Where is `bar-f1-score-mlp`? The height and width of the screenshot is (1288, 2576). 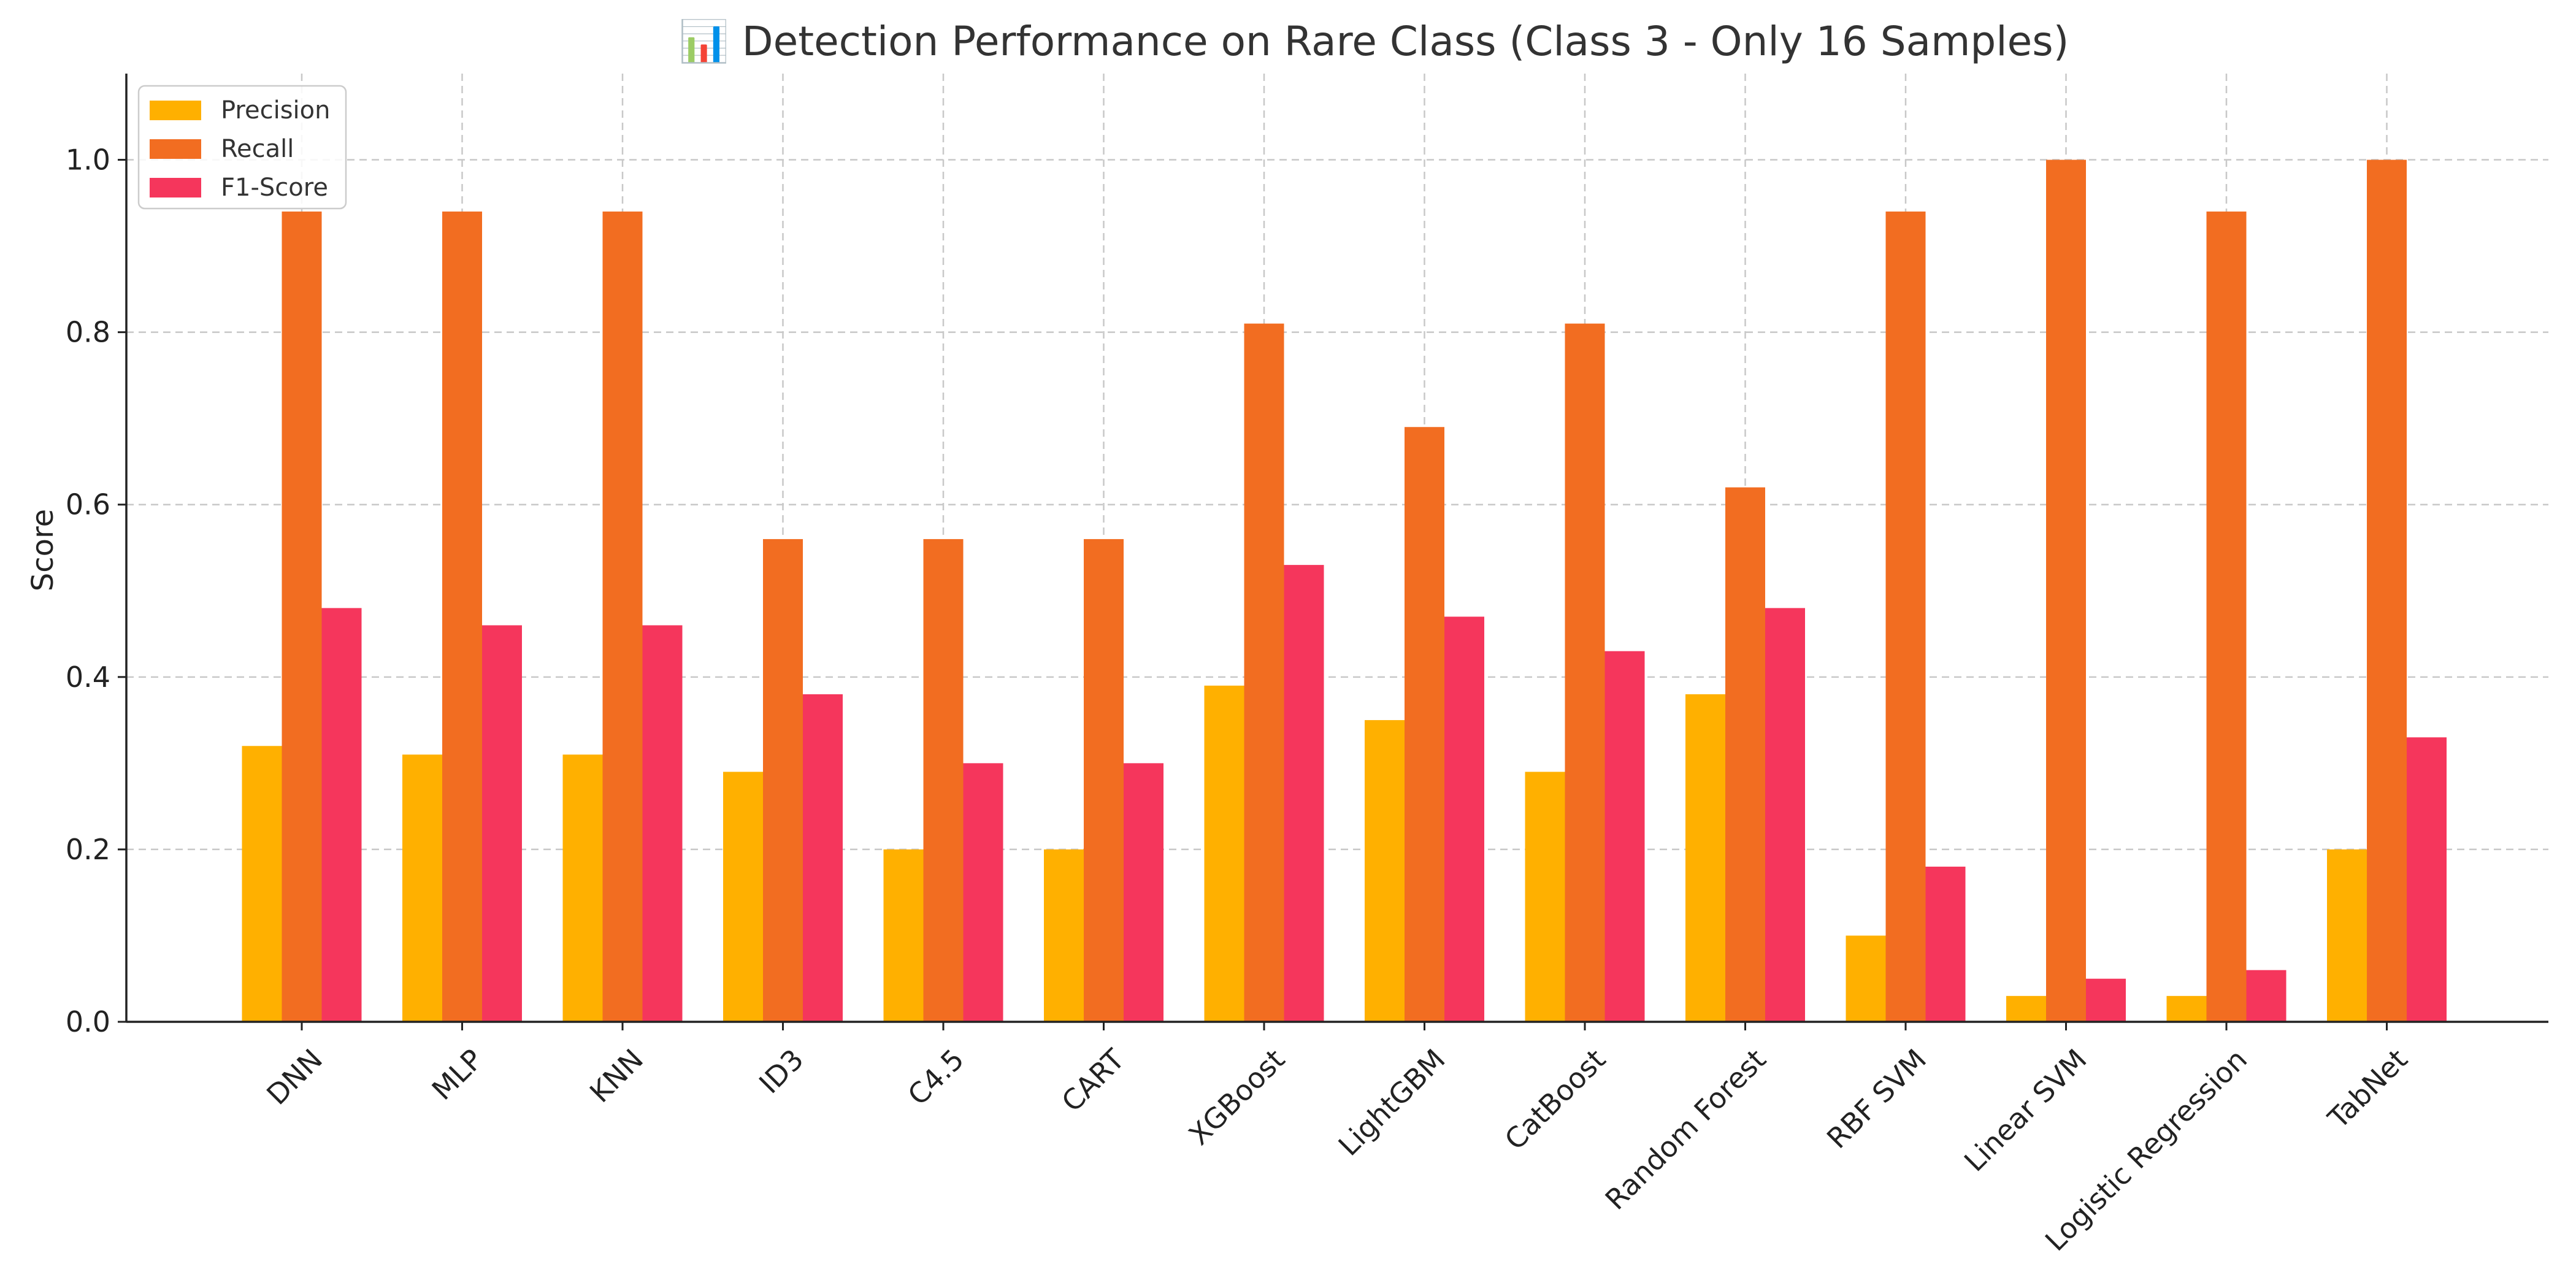
bar-f1-score-mlp is located at coordinates (502, 823).